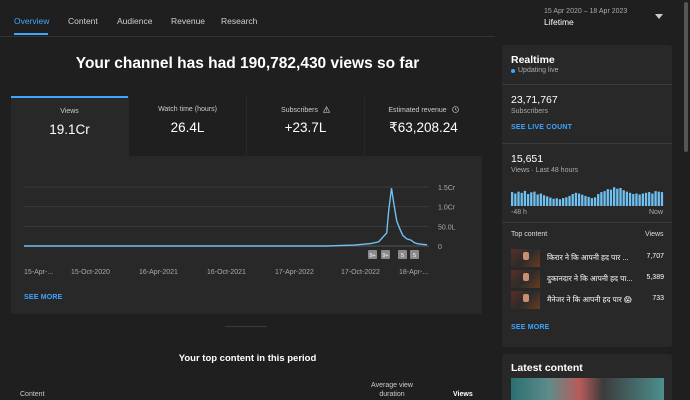  Describe the element at coordinates (226, 272) in the screenshot. I see `x-tick-label: 16-Oct-2021` at that location.